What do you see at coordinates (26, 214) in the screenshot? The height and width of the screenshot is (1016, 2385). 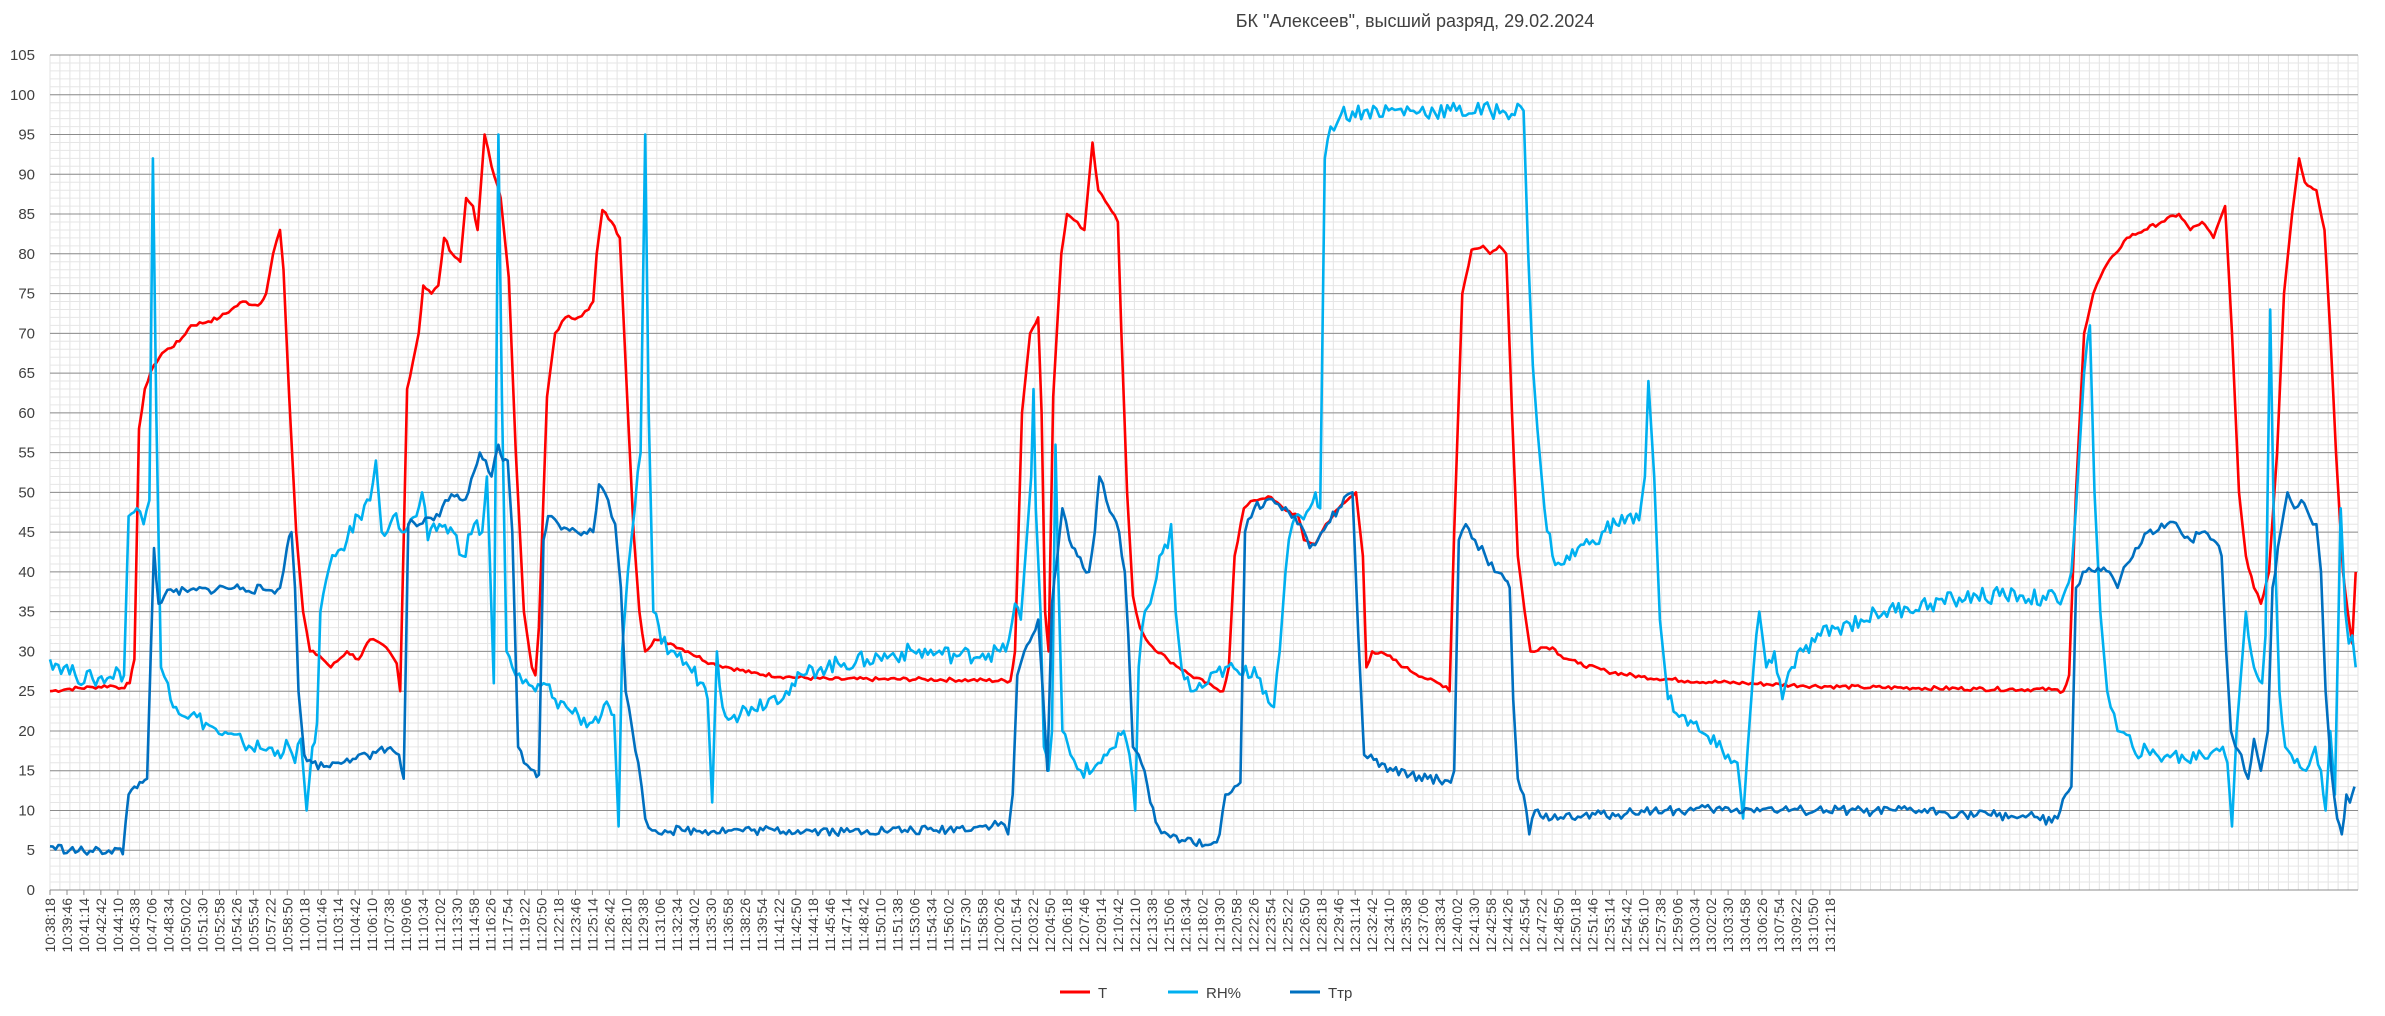 I see `y-tick-label: 85` at bounding box center [26, 214].